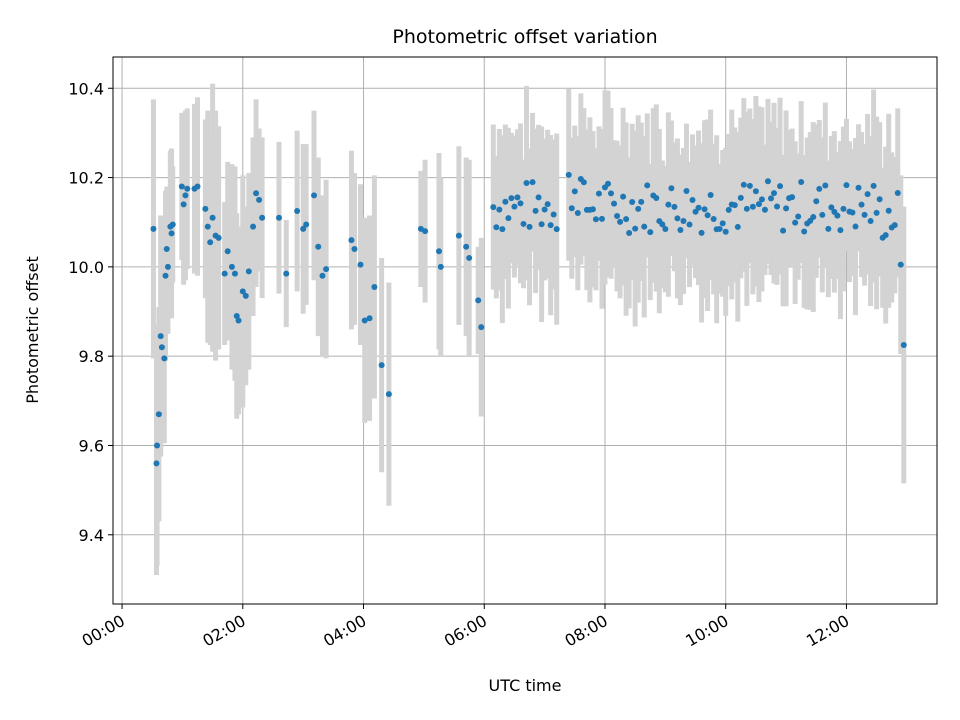 This screenshot has height=720, width=960. What do you see at coordinates (91, 535) in the screenshot?
I see `y-tick-label: 9.4` at bounding box center [91, 535].